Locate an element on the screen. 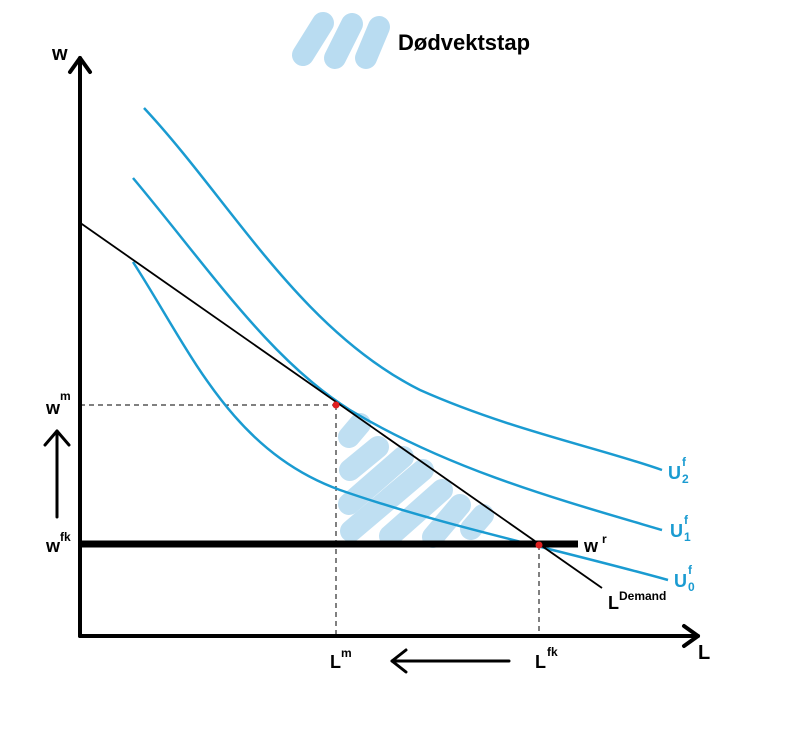 Image resolution: width=786 pixels, height=738 pixels. svg-text: 2 is located at coordinates (685, 479).